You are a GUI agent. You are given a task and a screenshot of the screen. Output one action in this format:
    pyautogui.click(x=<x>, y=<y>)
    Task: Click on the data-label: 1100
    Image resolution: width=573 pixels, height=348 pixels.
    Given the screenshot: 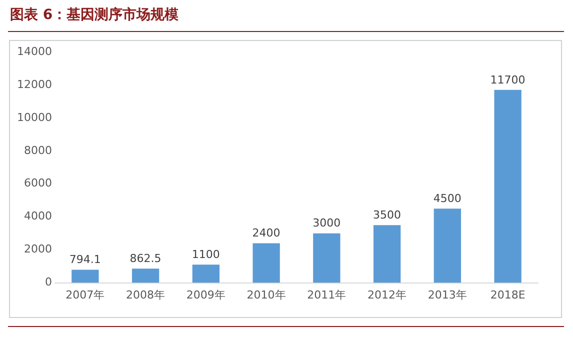 What is the action you would take?
    pyautogui.click(x=206, y=255)
    